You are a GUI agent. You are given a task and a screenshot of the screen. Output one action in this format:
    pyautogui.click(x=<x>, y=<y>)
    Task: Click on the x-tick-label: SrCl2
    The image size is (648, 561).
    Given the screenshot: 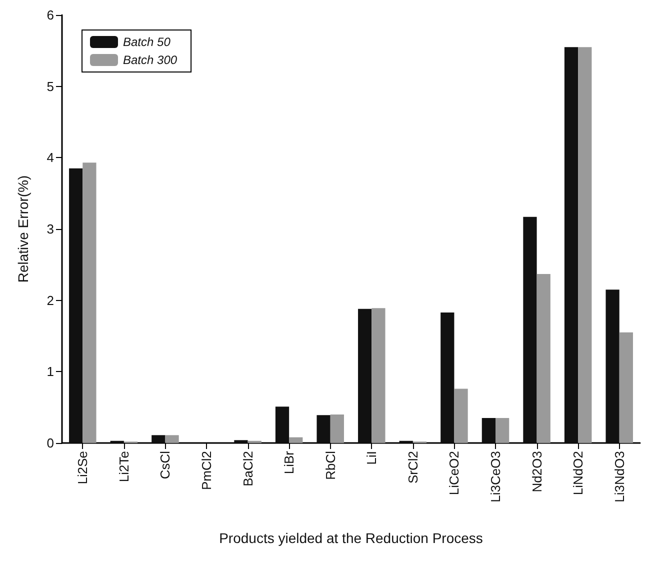 What is the action you would take?
    pyautogui.click(x=412, y=467)
    